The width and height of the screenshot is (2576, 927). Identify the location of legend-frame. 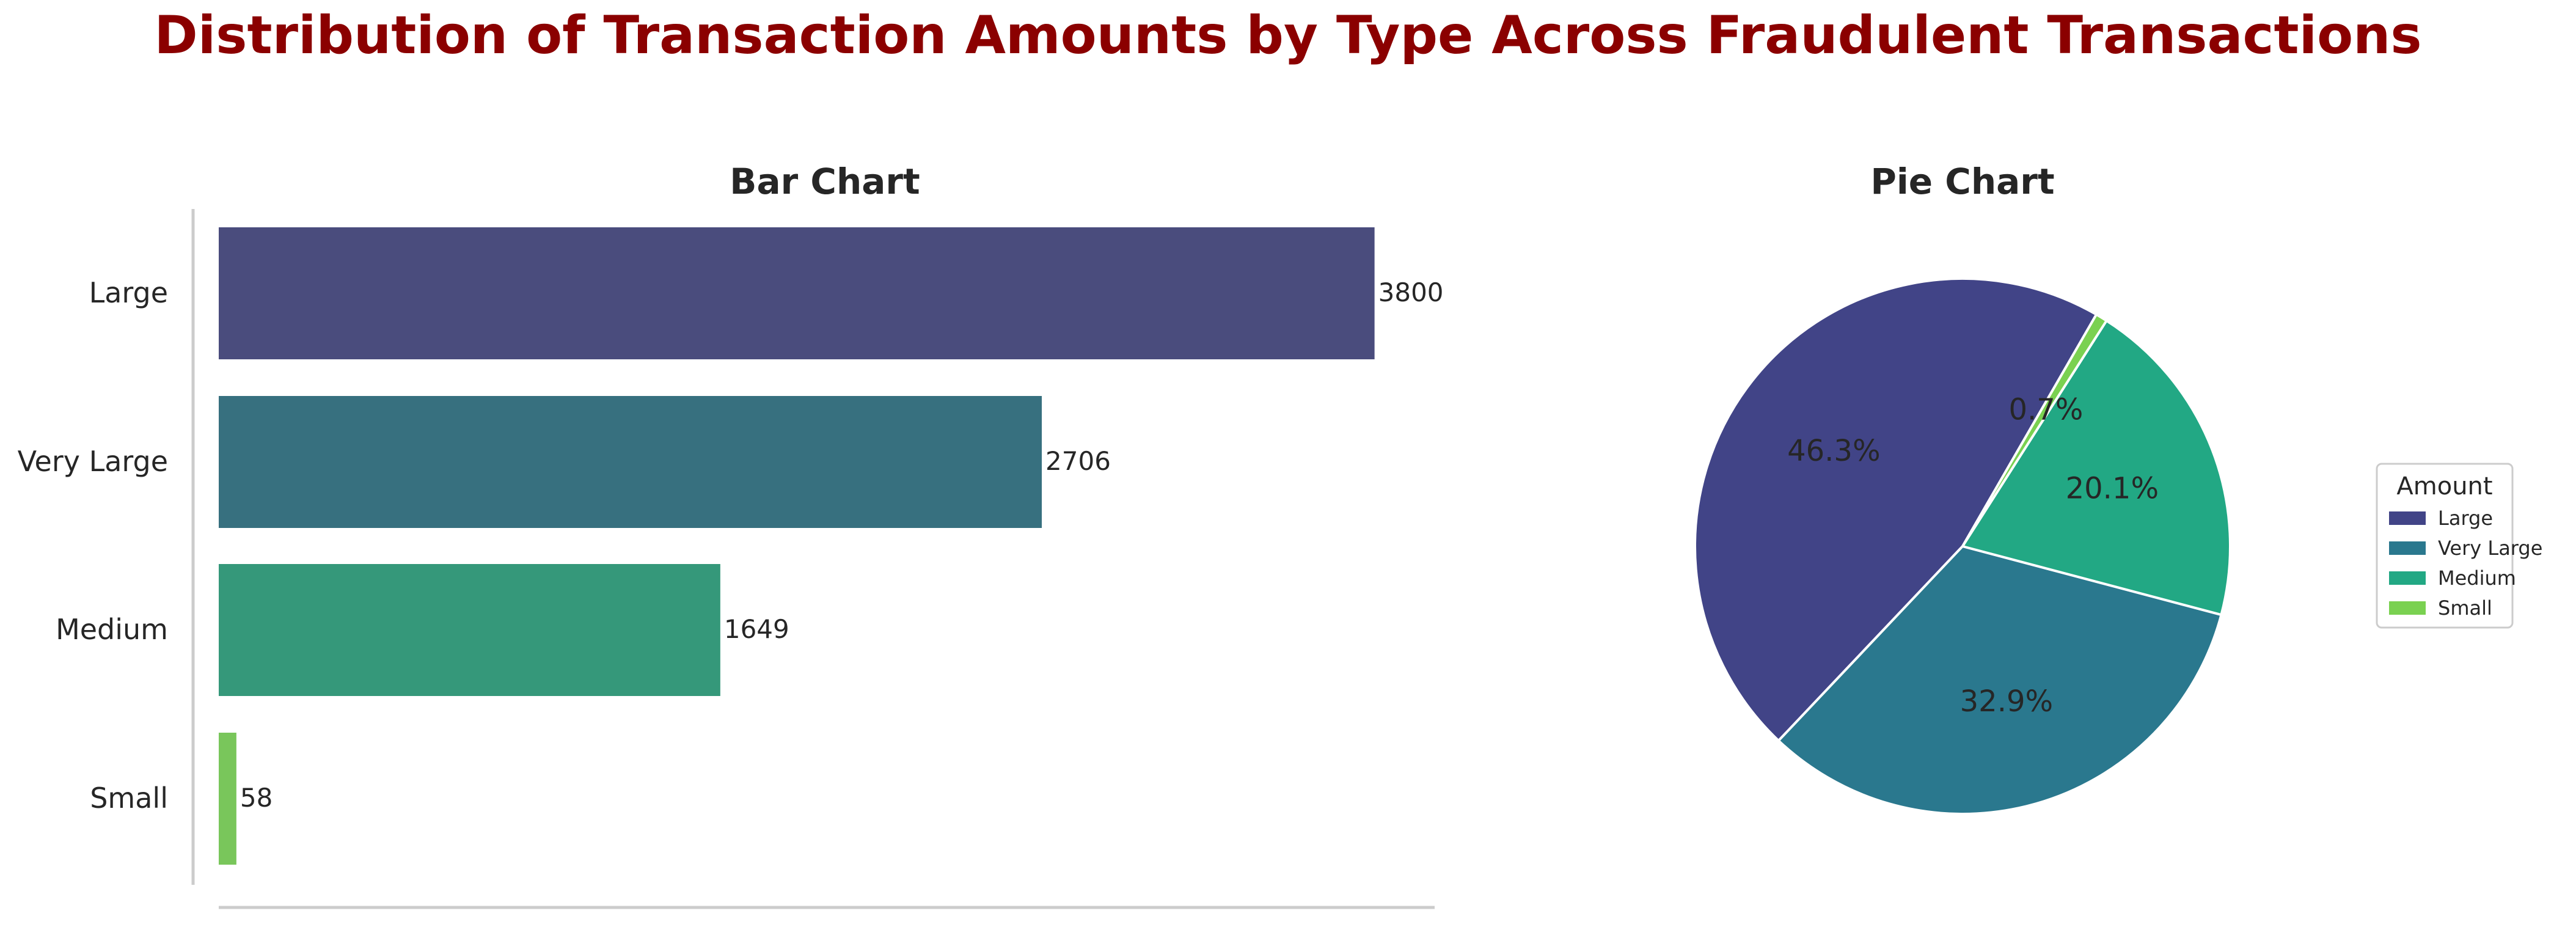
(2445, 546).